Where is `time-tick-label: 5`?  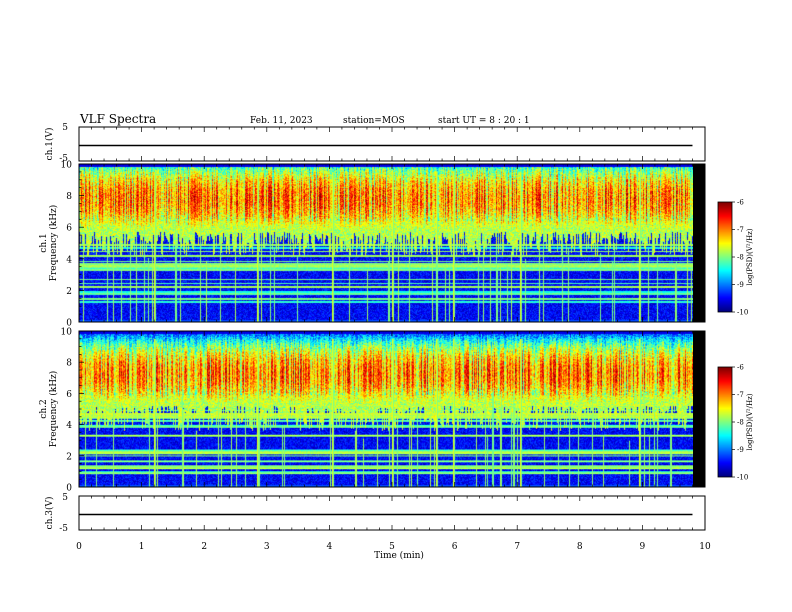
time-tick-label: 5 is located at coordinates (392, 547).